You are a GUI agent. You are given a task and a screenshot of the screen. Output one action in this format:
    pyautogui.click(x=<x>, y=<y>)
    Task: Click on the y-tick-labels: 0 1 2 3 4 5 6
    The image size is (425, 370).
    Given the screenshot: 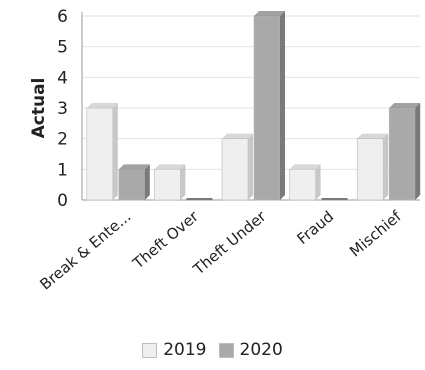 What is the action you would take?
    pyautogui.click(x=62, y=109)
    